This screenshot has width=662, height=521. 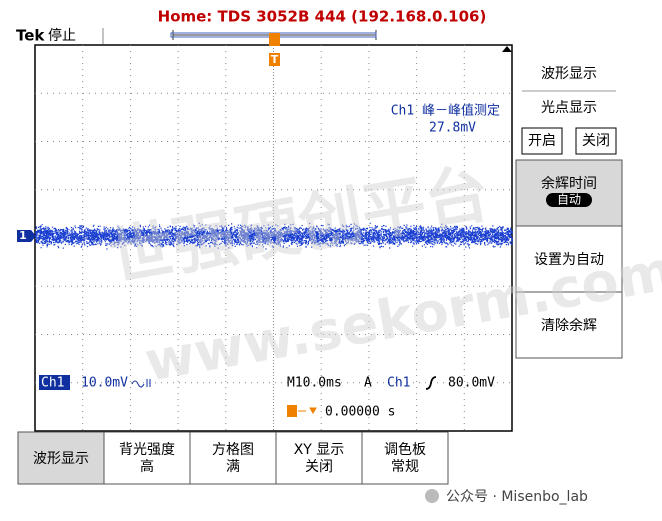 I want to click on persistence-label: 余辉时间, so click(x=569, y=183).